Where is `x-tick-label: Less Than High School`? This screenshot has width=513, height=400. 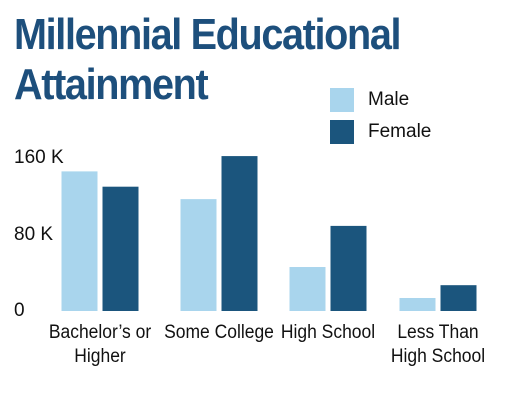 x-tick-label: Less Than High School is located at coordinates (438, 344).